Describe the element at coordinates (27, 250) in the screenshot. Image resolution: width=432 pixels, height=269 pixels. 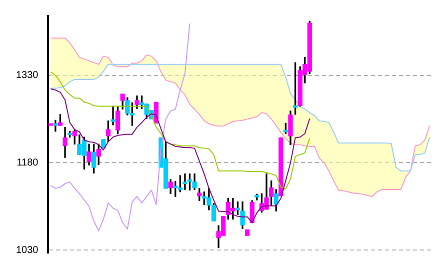
I see `y-tick-label: 1030` at that location.